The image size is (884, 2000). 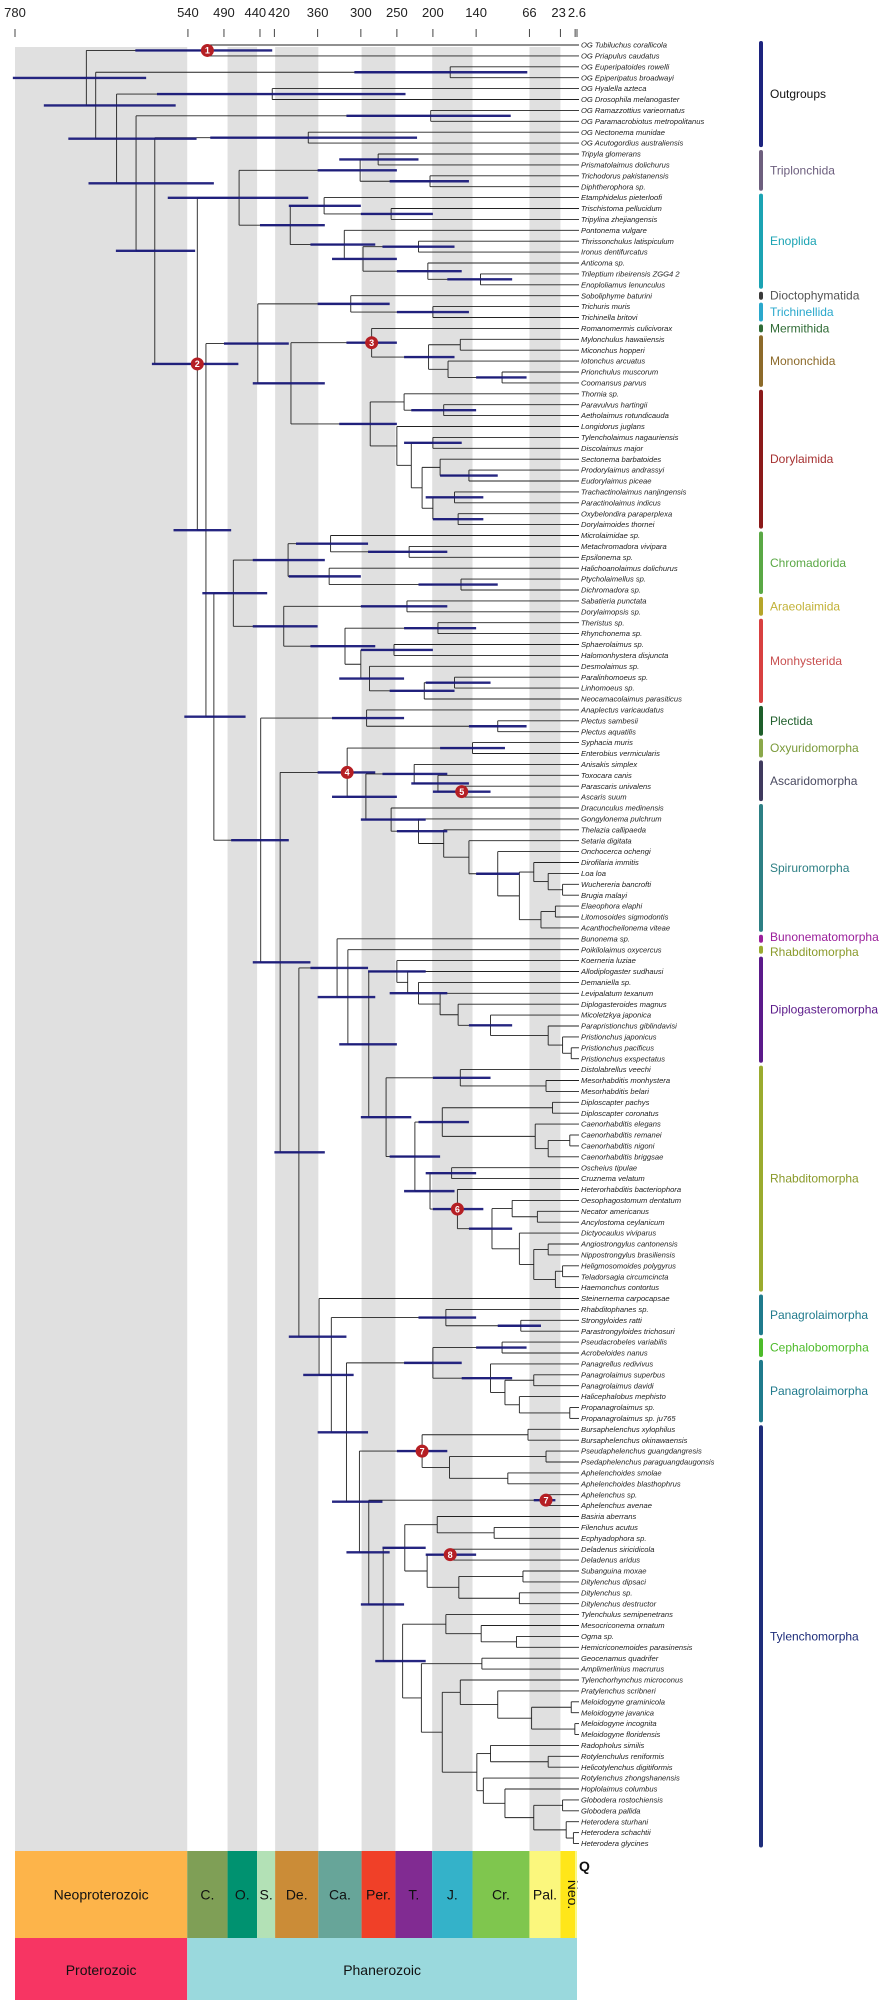 I want to click on taxon-label: Hoplolaimus columbus, so click(x=619, y=1789).